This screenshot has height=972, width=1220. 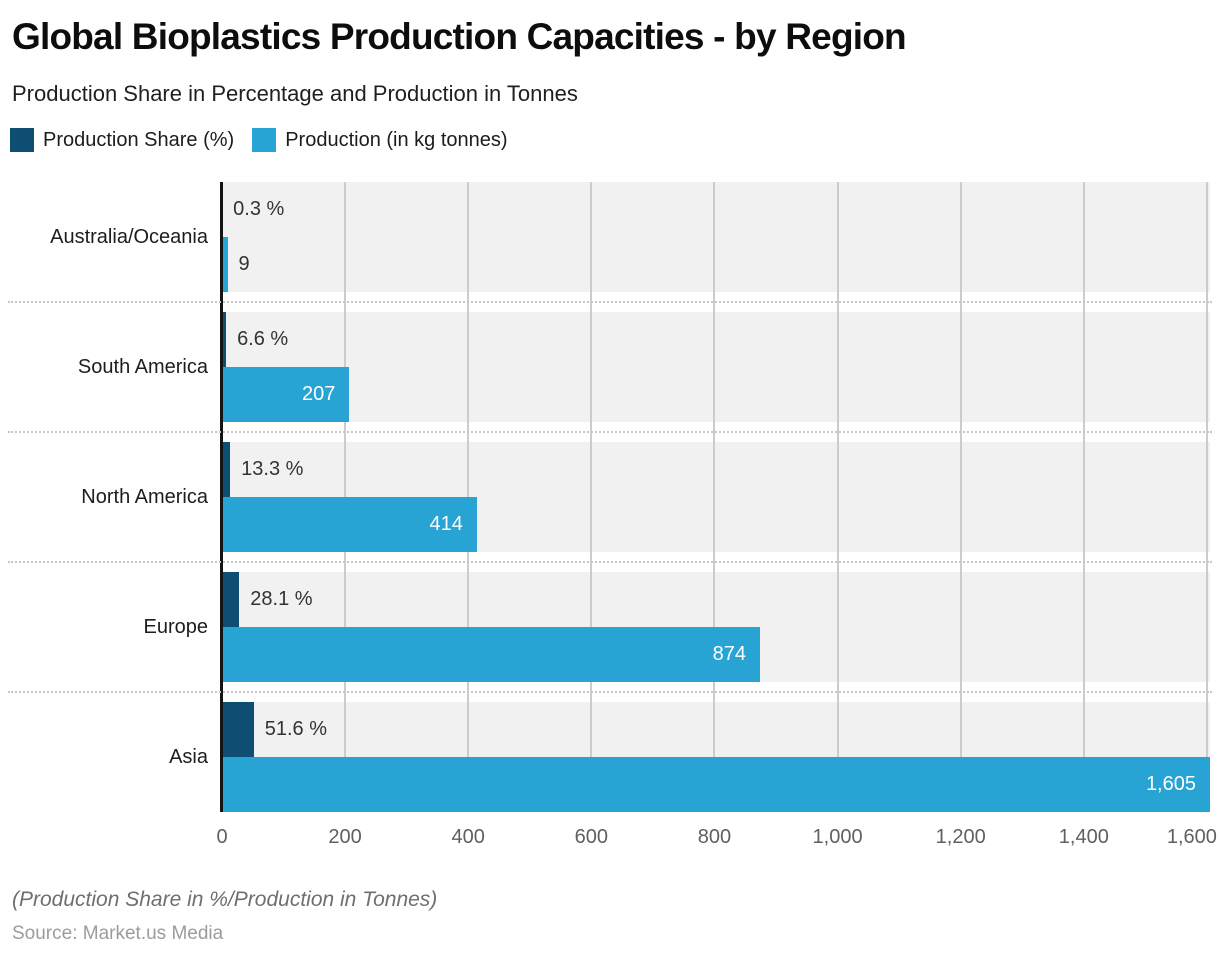 I want to click on x-axis-tick-label: 200, so click(x=345, y=837).